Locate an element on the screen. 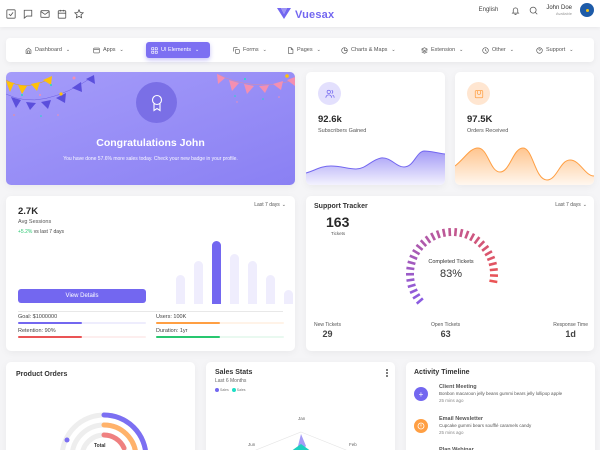 This screenshot has width=600, height=450. bell-icon is located at coordinates (515, 10).